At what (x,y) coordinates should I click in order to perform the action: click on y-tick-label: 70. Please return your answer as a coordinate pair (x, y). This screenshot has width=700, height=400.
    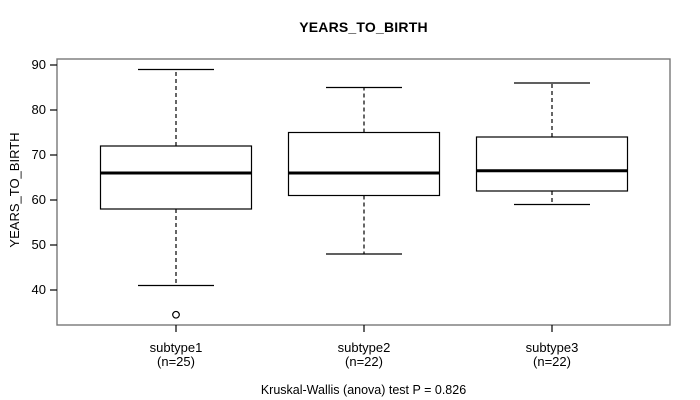
    Looking at the image, I should click on (38, 154).